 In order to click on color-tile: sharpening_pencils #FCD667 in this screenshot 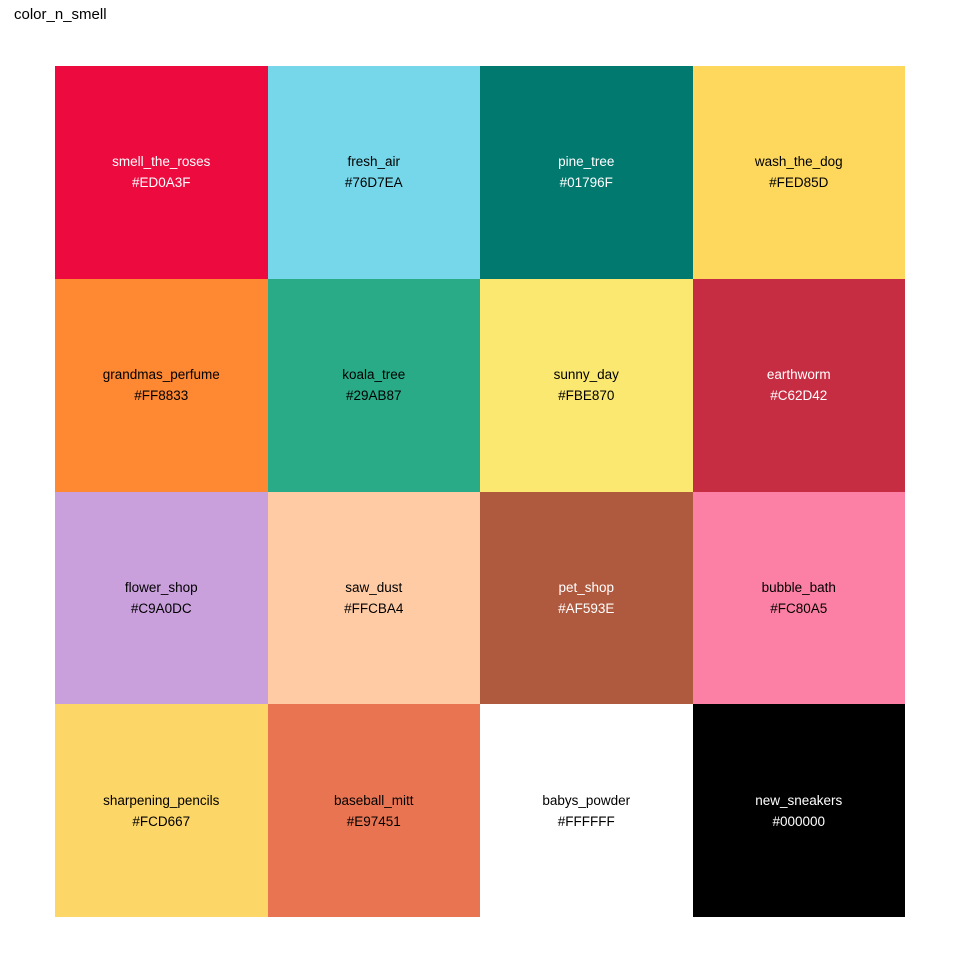, I will do `click(161, 810)`.